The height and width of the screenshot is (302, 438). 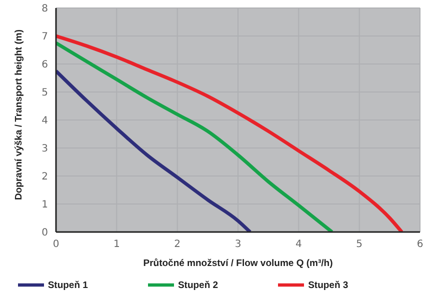 What do you see at coordinates (45, 205) in the screenshot?
I see `y-tick-label: 1` at bounding box center [45, 205].